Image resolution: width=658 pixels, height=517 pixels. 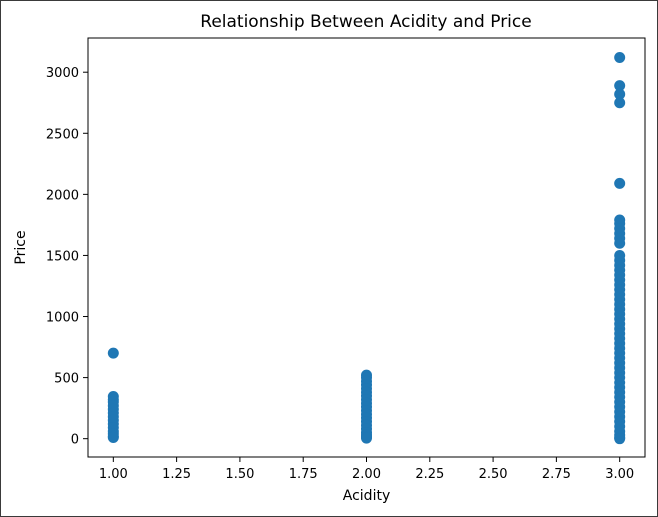 What do you see at coordinates (62, 73) in the screenshot?
I see `y-tick-label: 3000` at bounding box center [62, 73].